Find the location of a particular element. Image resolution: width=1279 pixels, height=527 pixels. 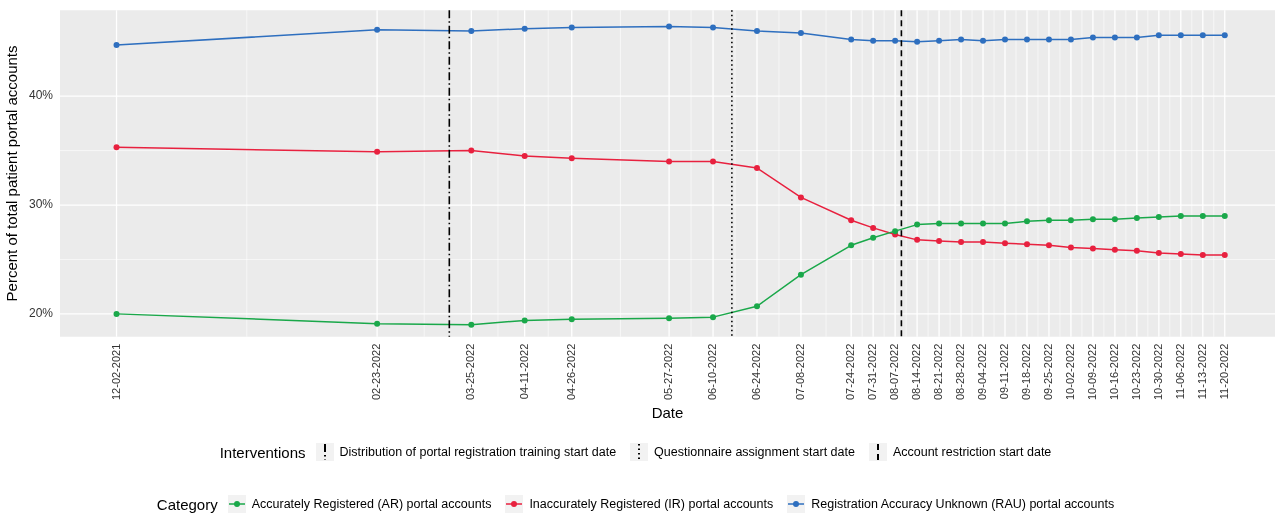

x-tick-label: 09-04-2022 is located at coordinates (982, 372).